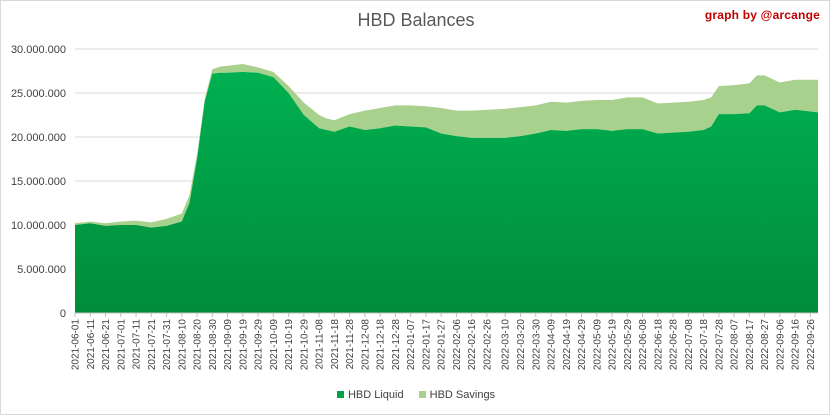 The image size is (832, 417). What do you see at coordinates (304, 345) in the screenshot?
I see `x-tick-label: 2021-10-29` at bounding box center [304, 345].